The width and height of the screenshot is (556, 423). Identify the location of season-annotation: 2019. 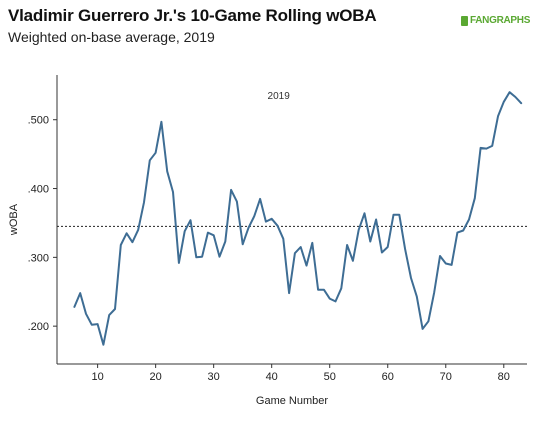
(279, 96).